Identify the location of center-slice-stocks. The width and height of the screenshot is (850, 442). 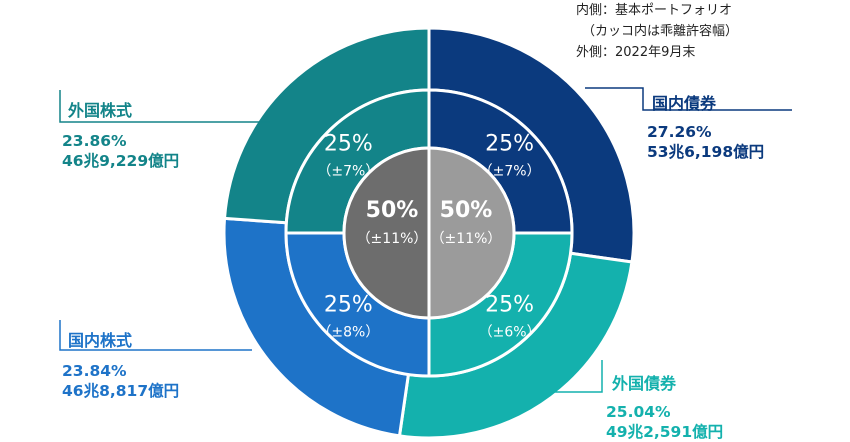
(386, 233).